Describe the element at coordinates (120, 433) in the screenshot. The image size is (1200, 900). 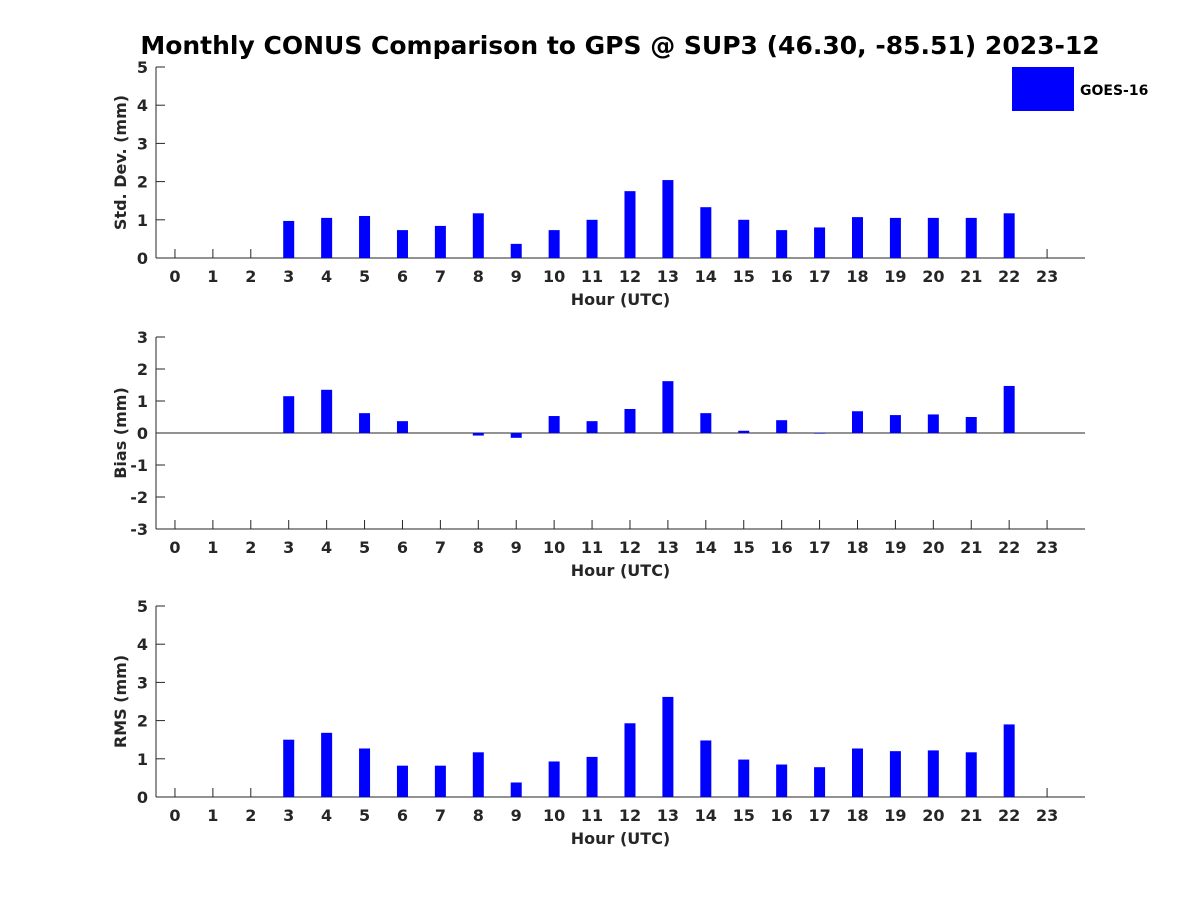
I see `y-axis-label: Bias (mm)` at that location.